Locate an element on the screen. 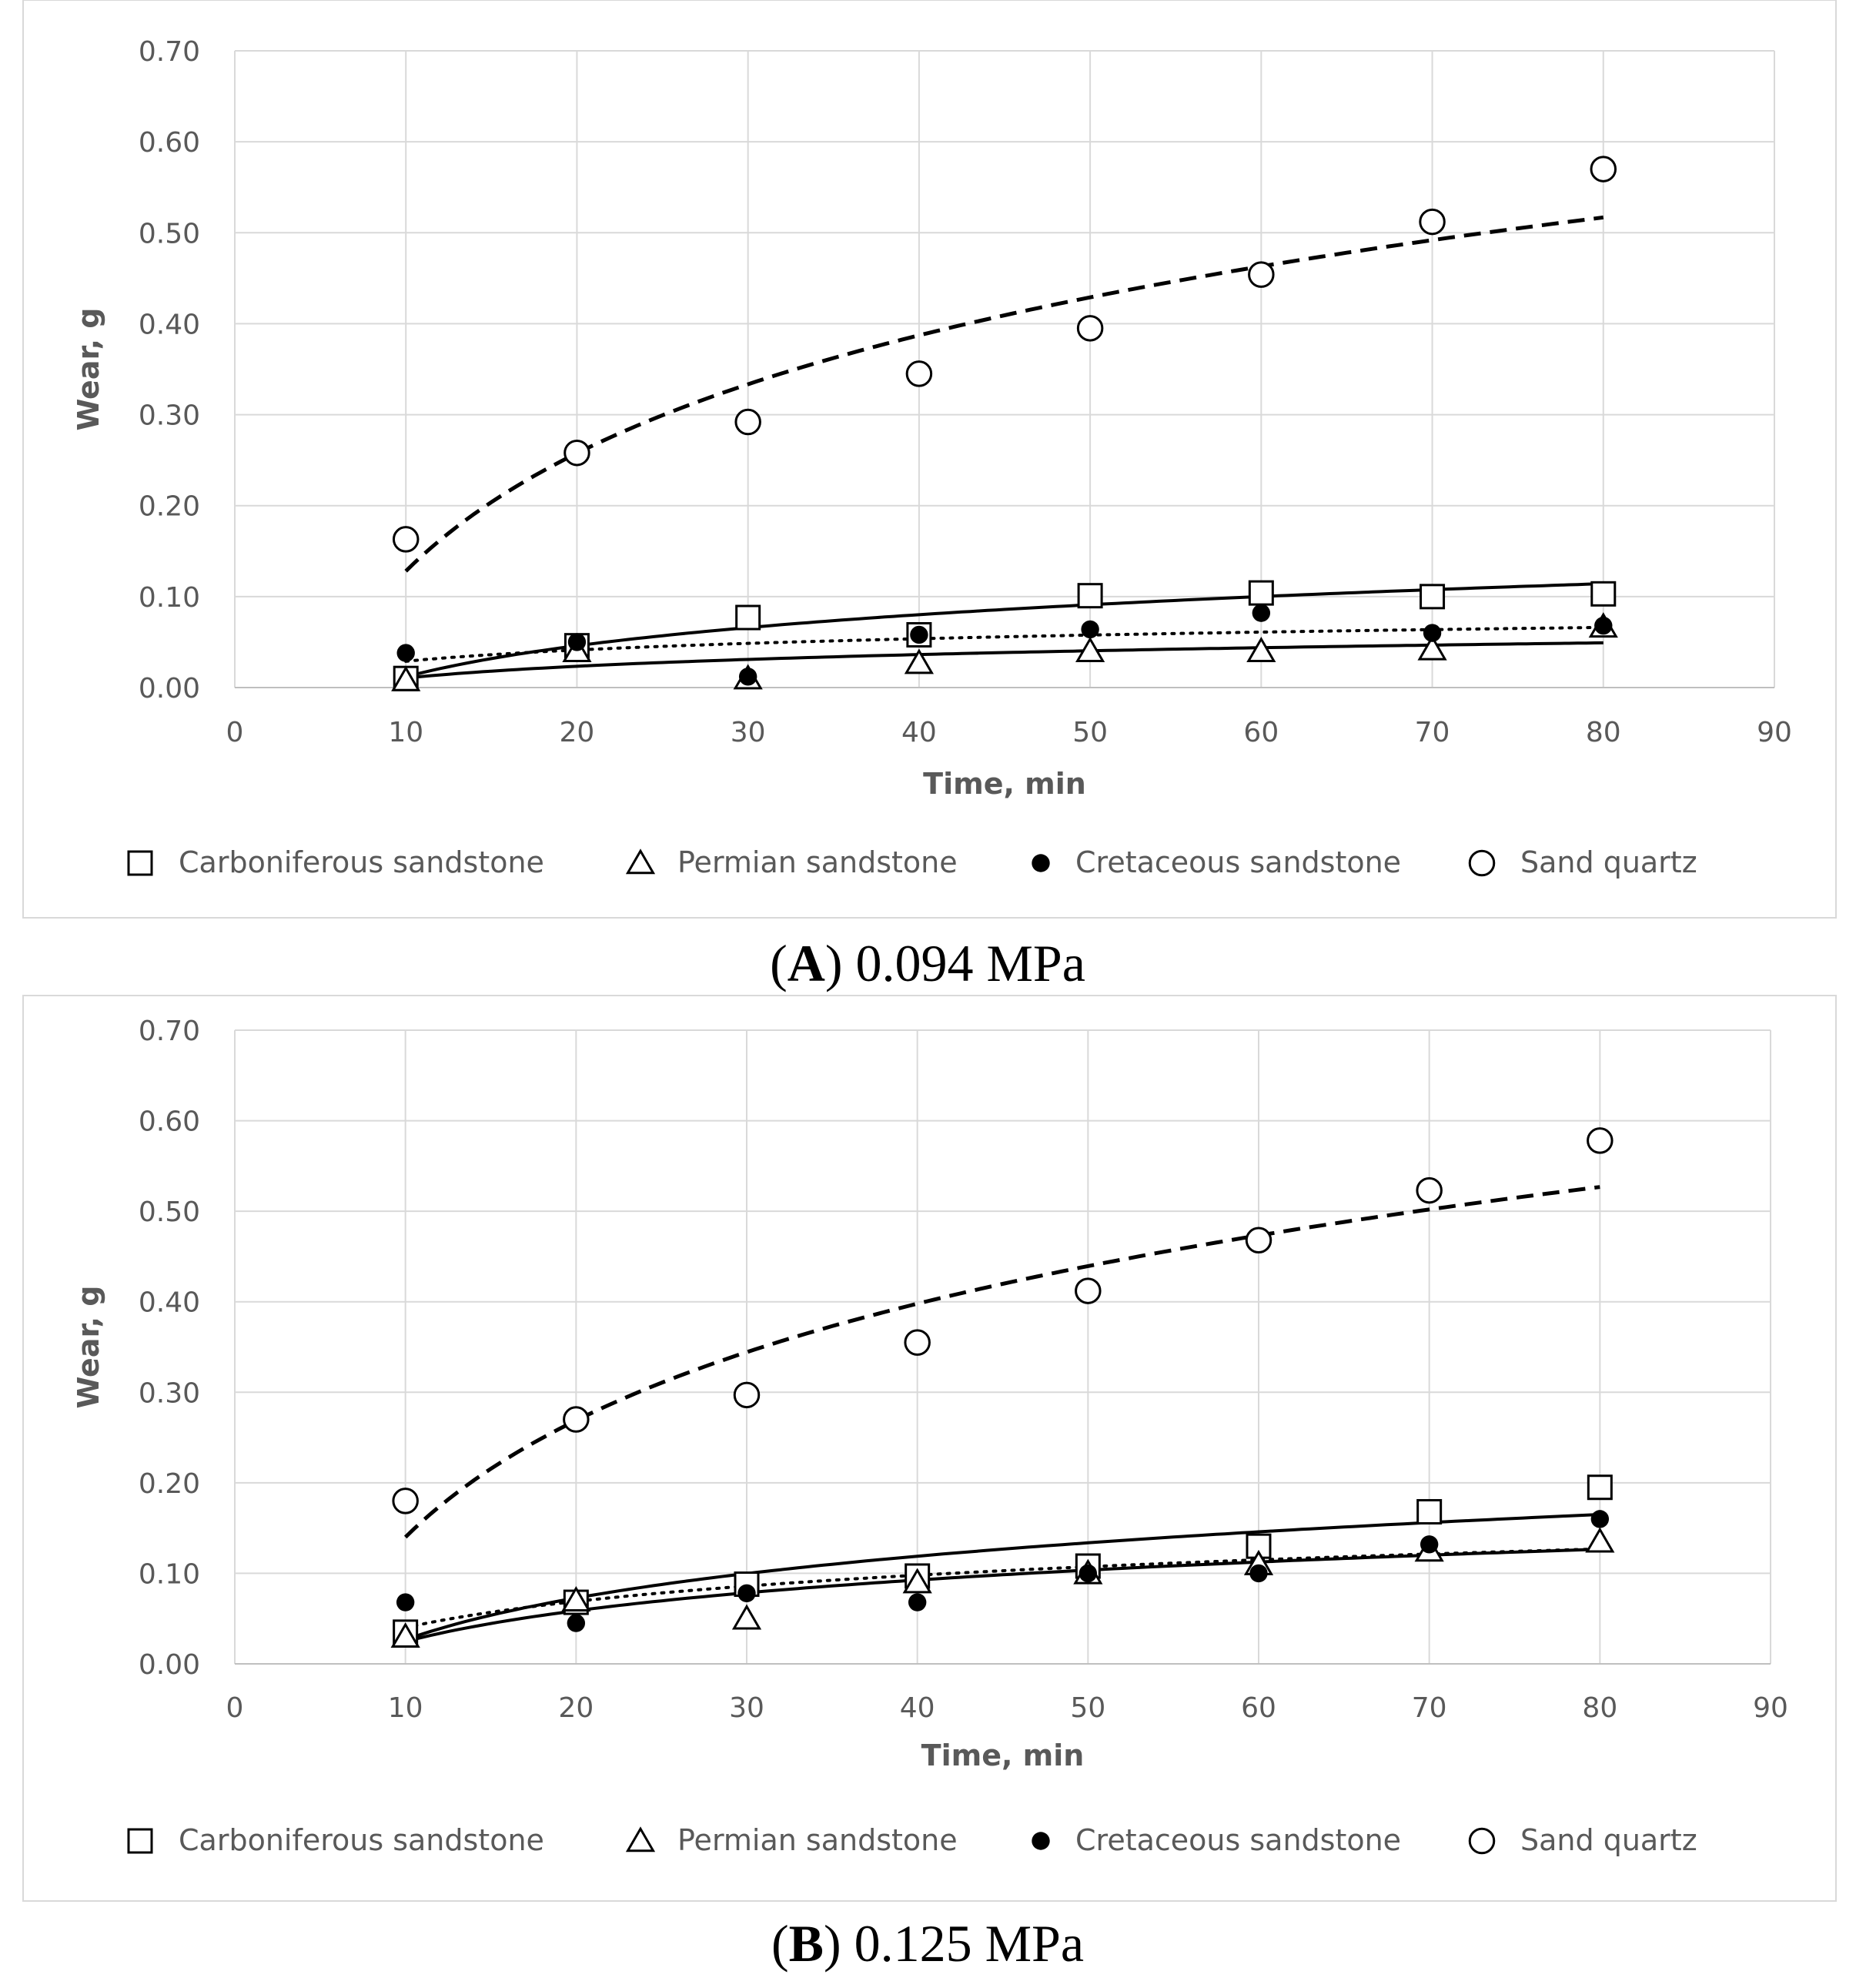 The width and height of the screenshot is (1856, 1988). trendline-filled-circle is located at coordinates (1004, 644).